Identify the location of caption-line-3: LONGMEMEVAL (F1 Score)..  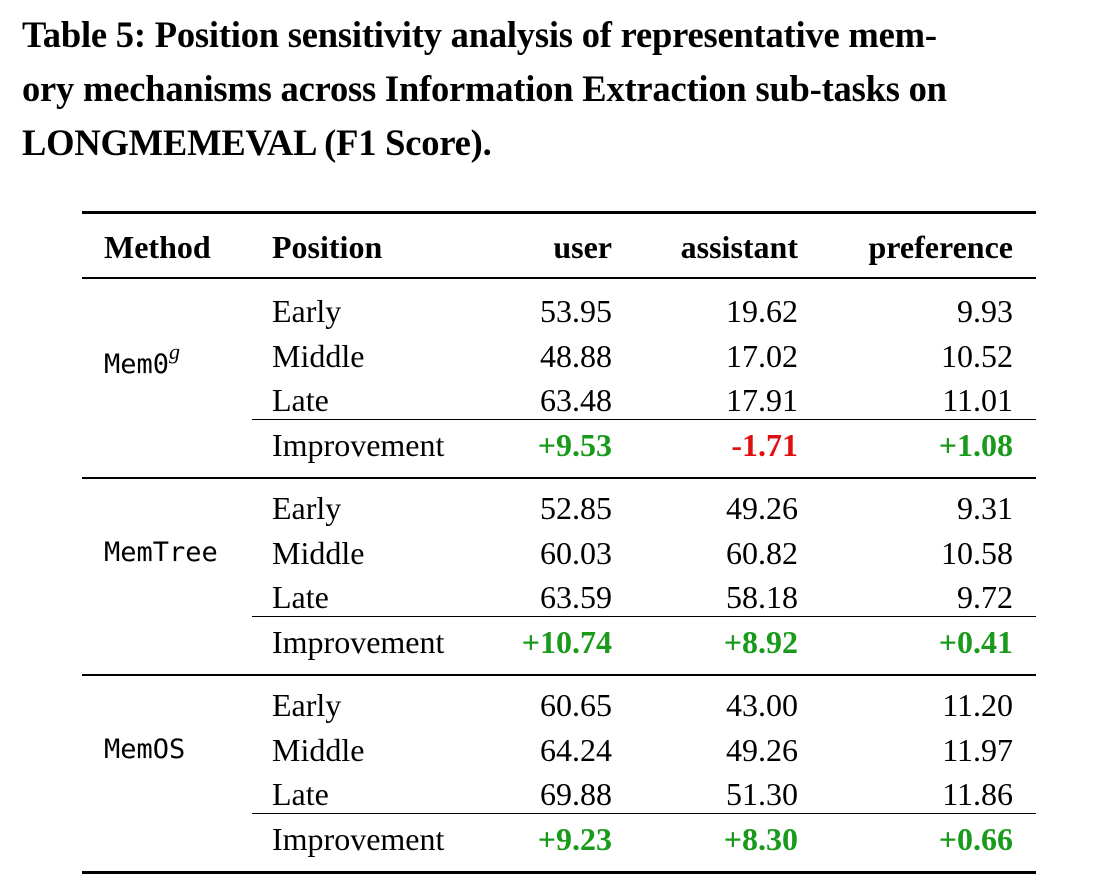
(257, 142).